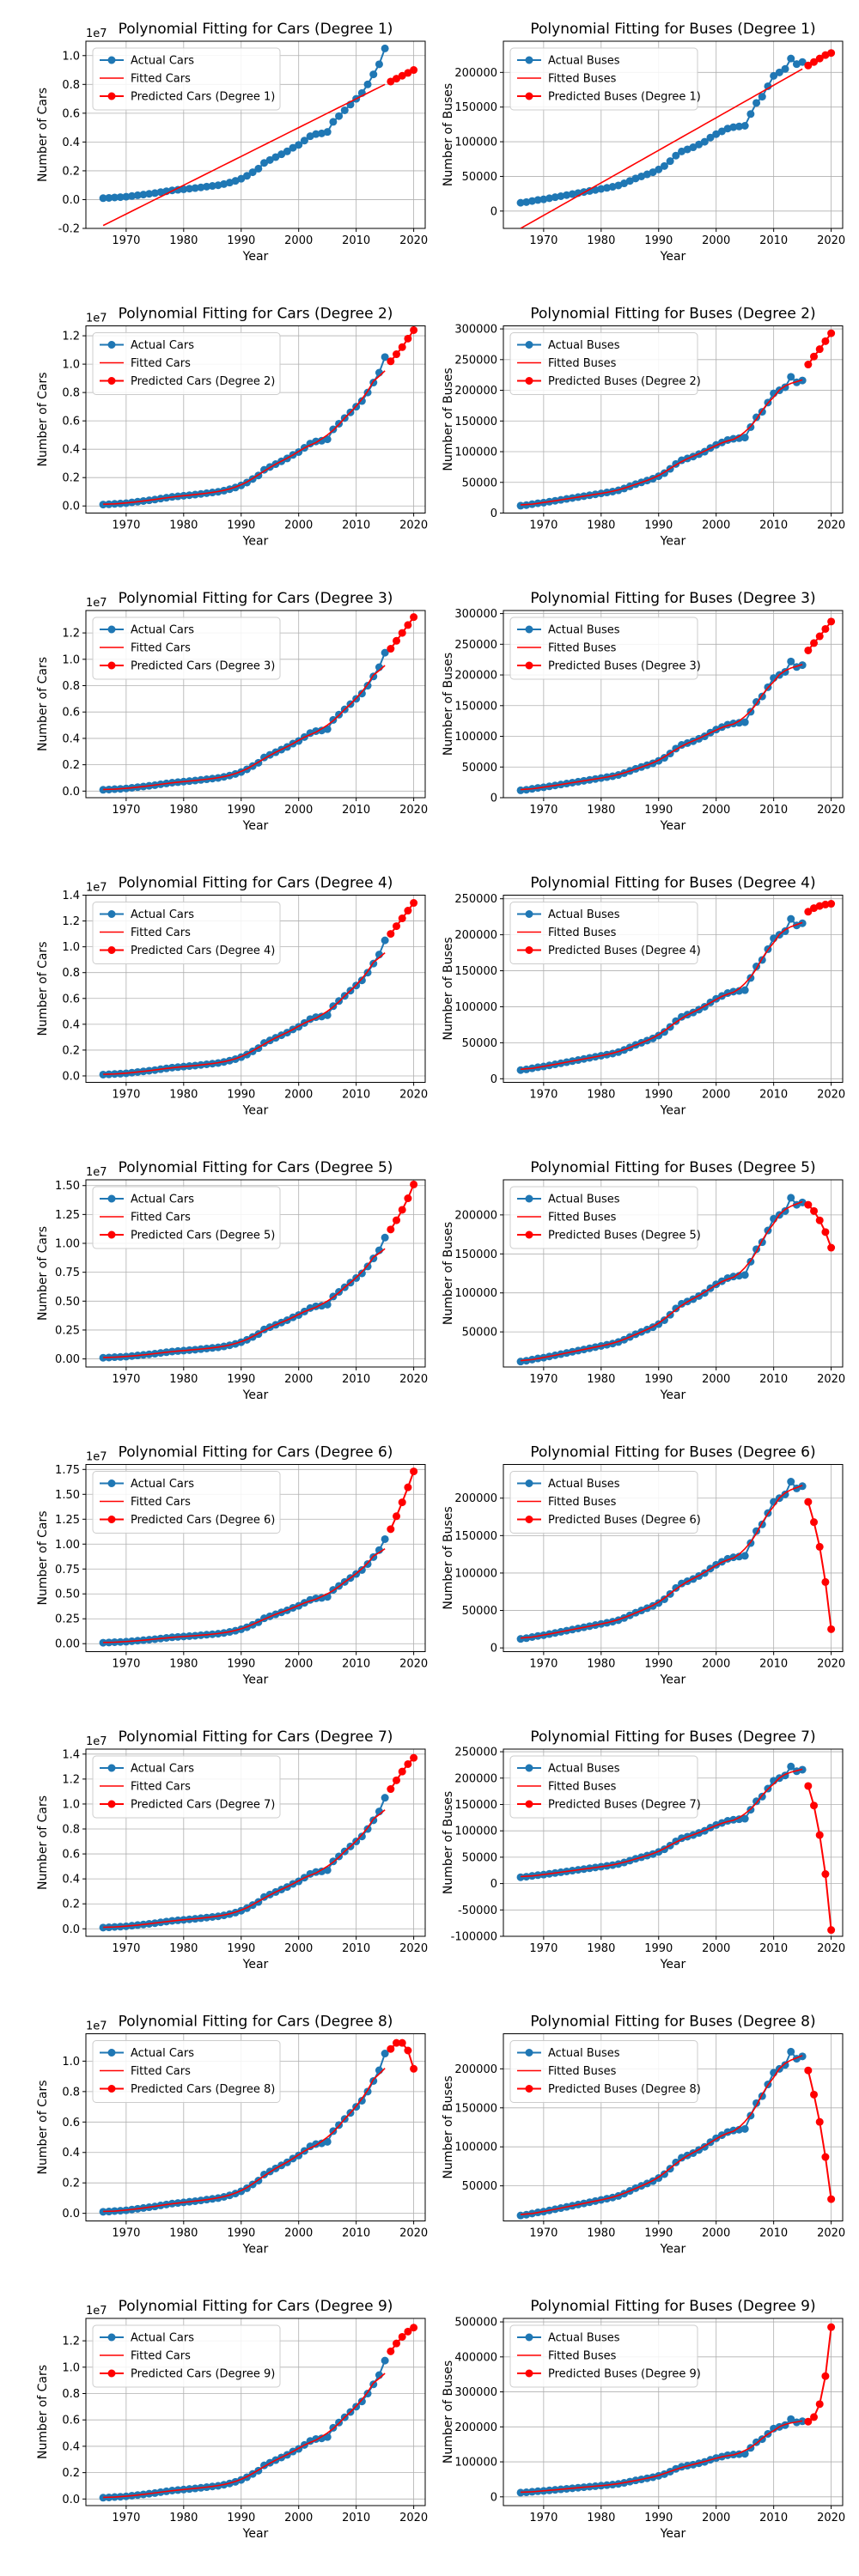 The height and width of the screenshot is (2576, 859). I want to click on legend-entry-label: Fitted Cars, so click(161, 2356).